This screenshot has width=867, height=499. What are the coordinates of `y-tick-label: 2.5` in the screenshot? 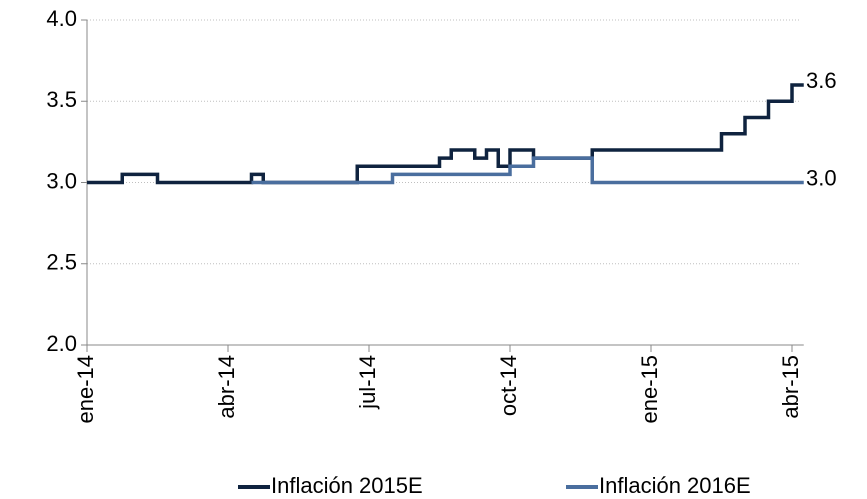 It's located at (61, 262).